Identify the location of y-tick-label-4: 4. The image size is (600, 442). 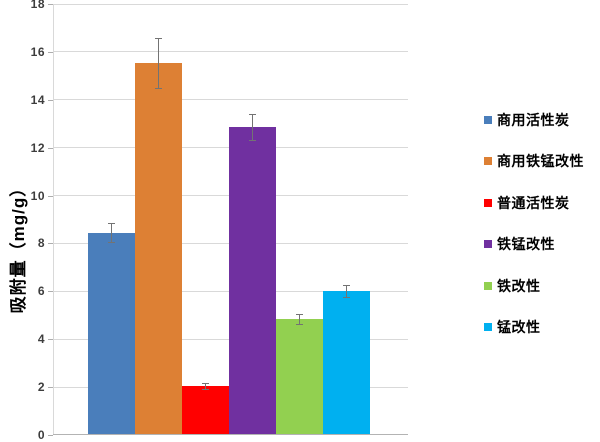
(41, 339).